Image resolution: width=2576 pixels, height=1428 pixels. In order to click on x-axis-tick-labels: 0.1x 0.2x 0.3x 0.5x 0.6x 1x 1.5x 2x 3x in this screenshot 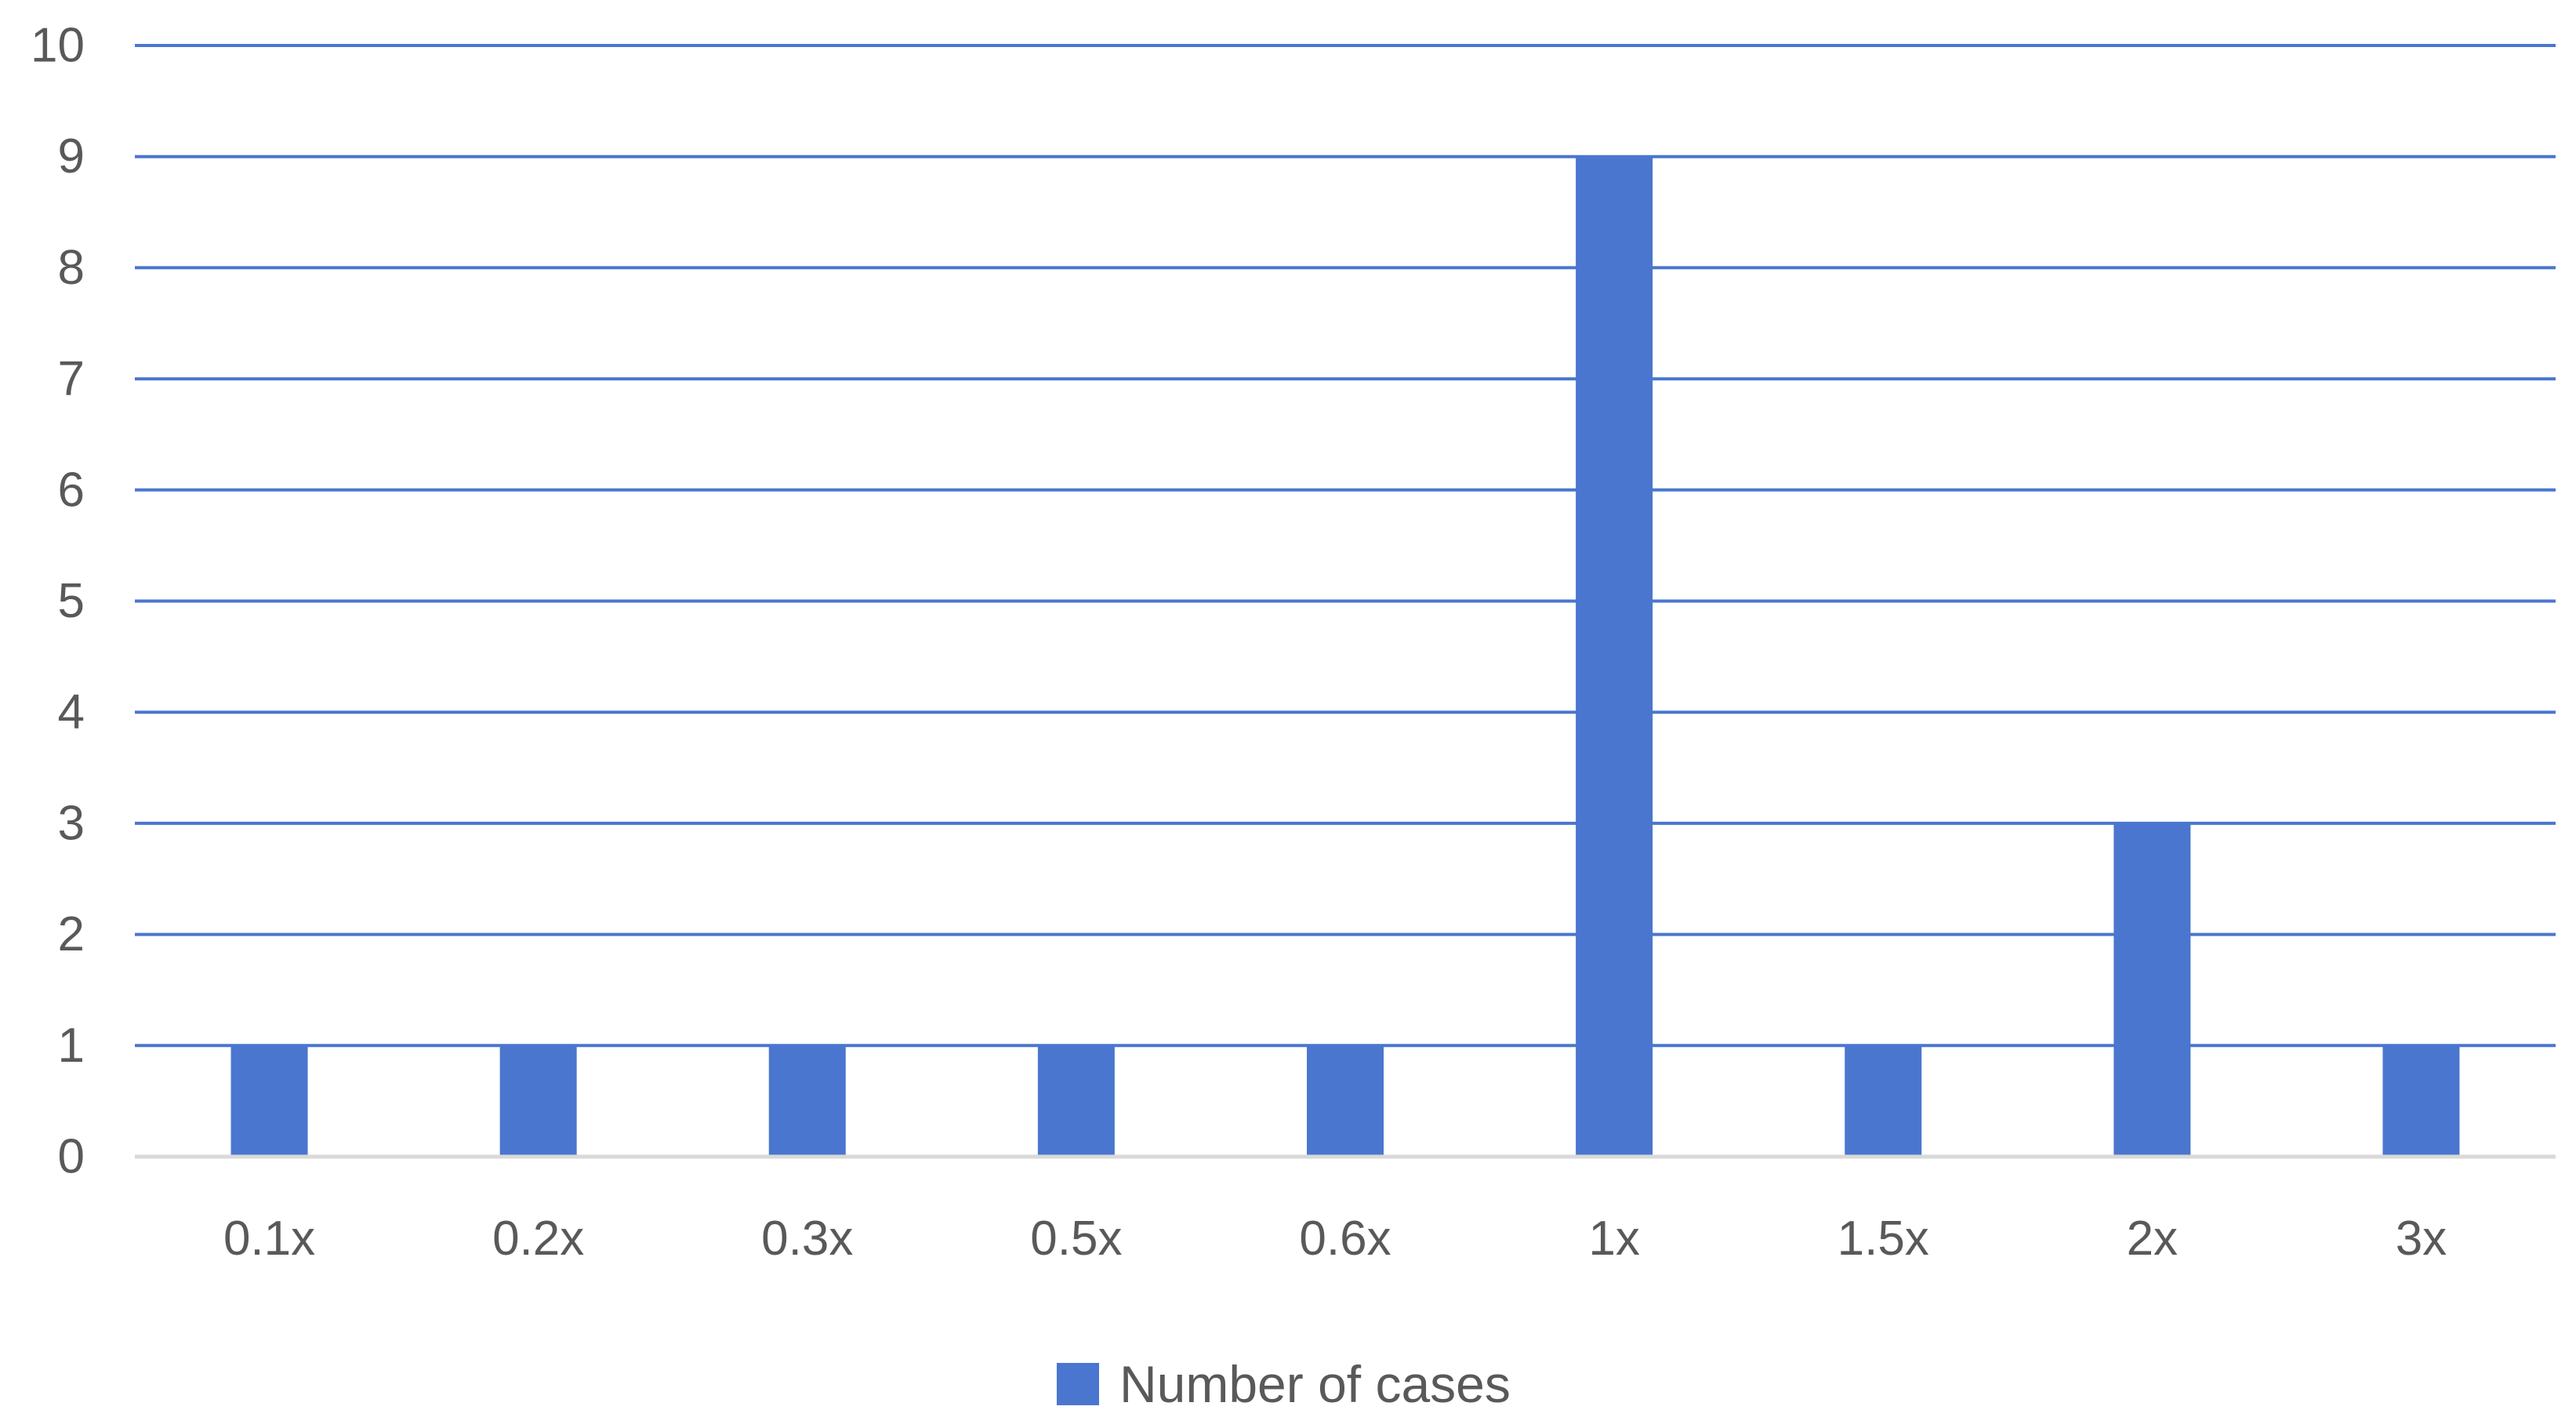, I will do `click(1335, 1239)`.